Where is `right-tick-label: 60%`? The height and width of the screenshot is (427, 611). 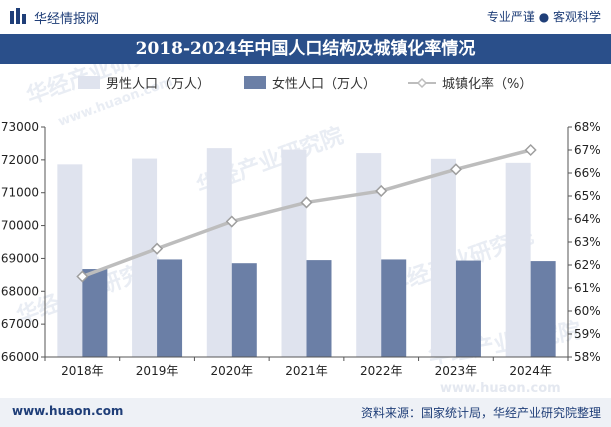
right-tick-label: 60% is located at coordinates (587, 311).